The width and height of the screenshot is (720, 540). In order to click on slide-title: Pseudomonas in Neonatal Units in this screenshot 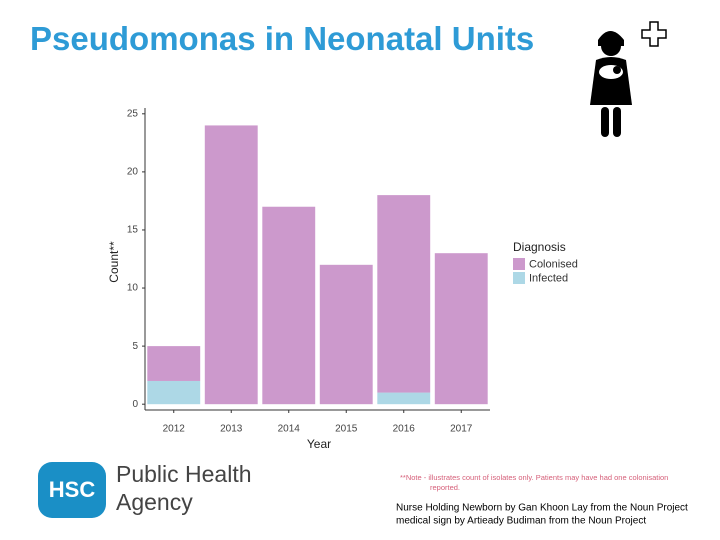, I will do `click(282, 38)`.